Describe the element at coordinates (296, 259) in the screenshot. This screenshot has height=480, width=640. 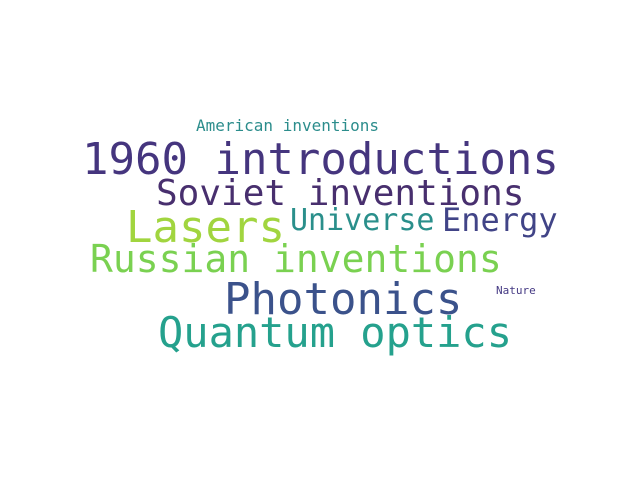
I see `word-russian-inventions: Russian inventions` at that location.